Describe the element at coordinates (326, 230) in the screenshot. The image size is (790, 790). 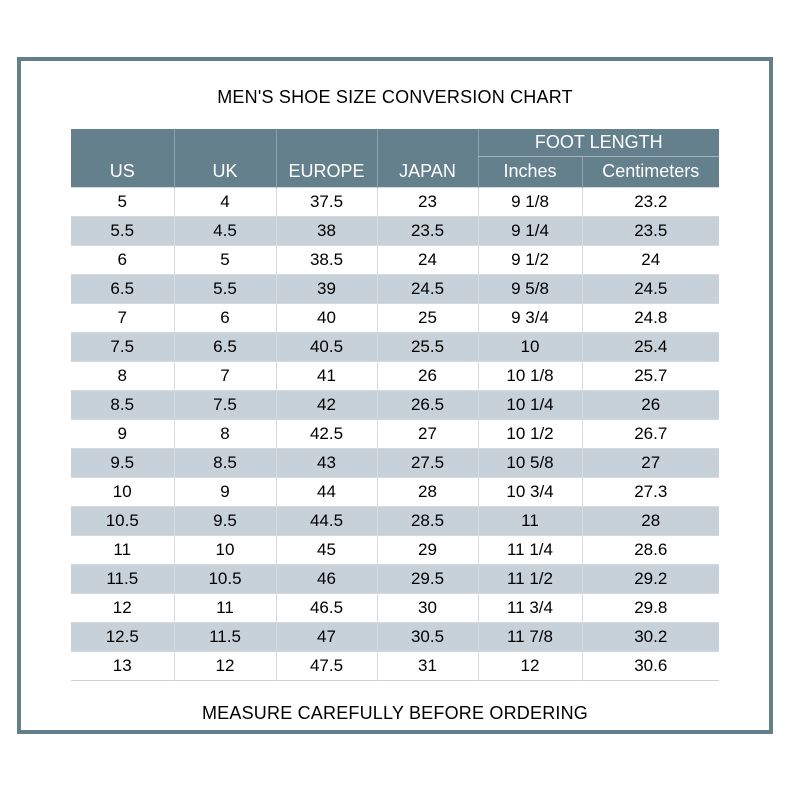
I see `table-cell: 38` at that location.